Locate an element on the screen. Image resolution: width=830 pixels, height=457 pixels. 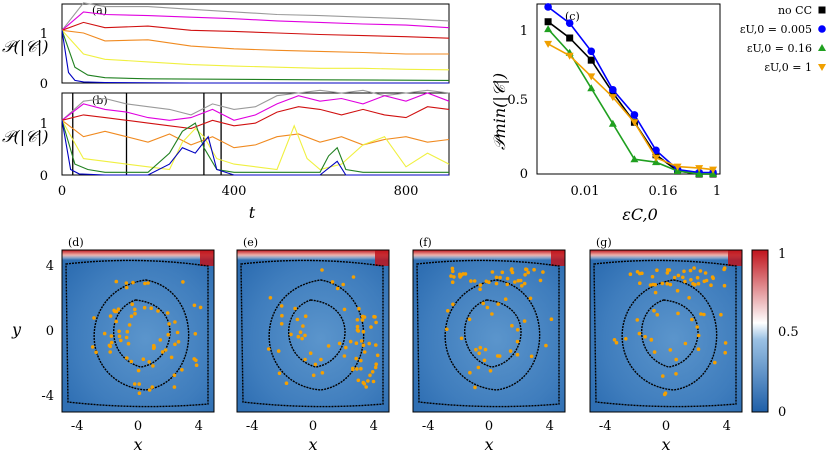
panel-b-series-yellow is located at coordinates (255, 145).